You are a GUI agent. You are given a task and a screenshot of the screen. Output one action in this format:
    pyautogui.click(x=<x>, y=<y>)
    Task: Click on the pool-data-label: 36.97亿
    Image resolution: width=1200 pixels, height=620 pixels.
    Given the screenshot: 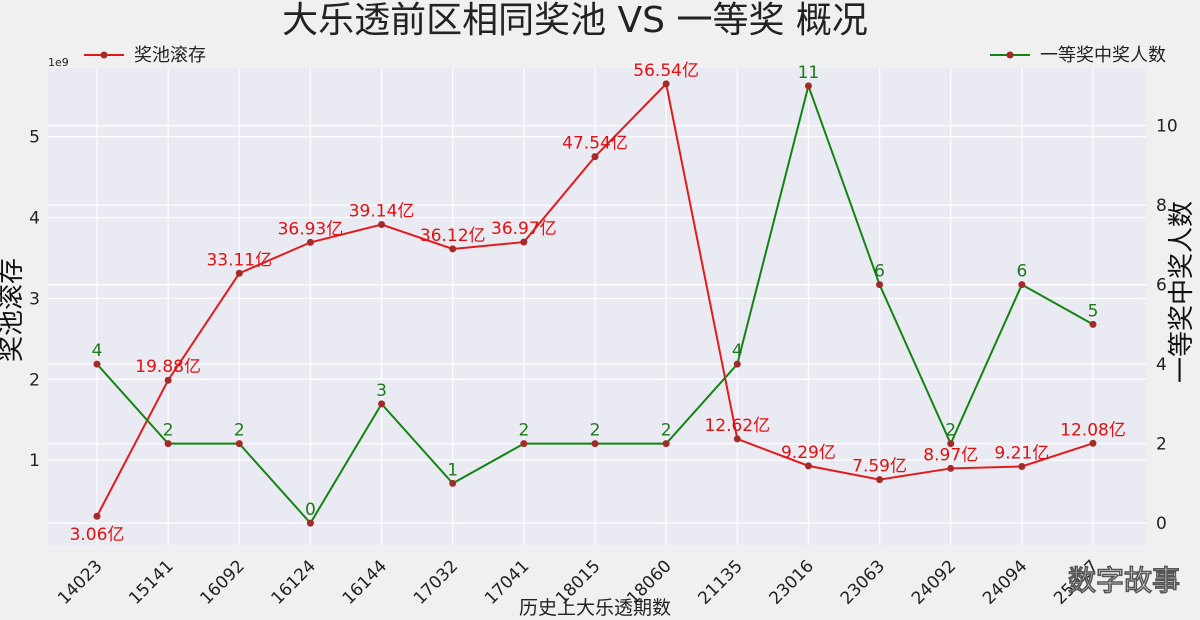 What is the action you would take?
    pyautogui.click(x=524, y=229)
    